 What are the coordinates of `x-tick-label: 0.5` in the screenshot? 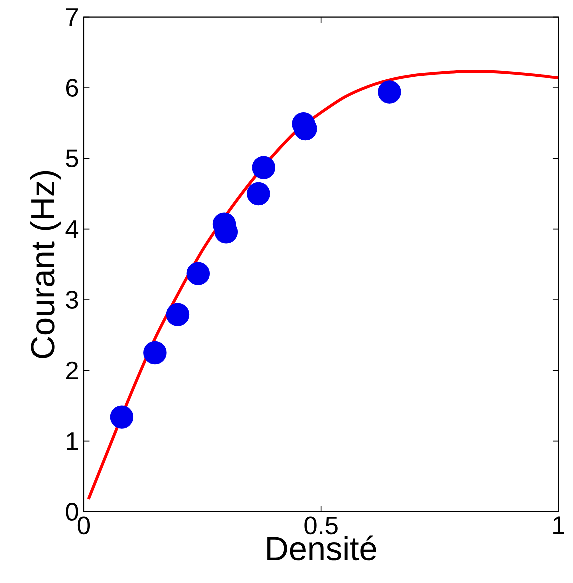 It's located at (321, 525).